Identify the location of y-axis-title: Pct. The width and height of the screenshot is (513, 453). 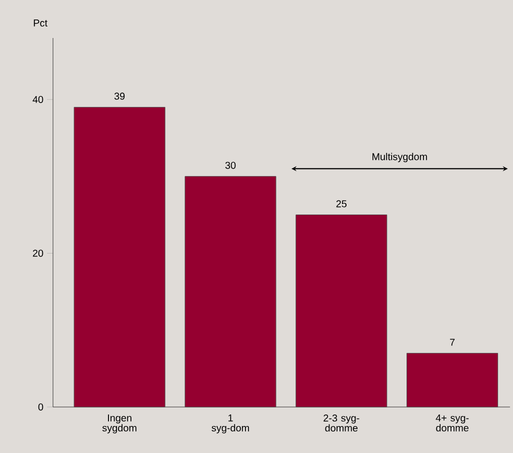
(41, 23).